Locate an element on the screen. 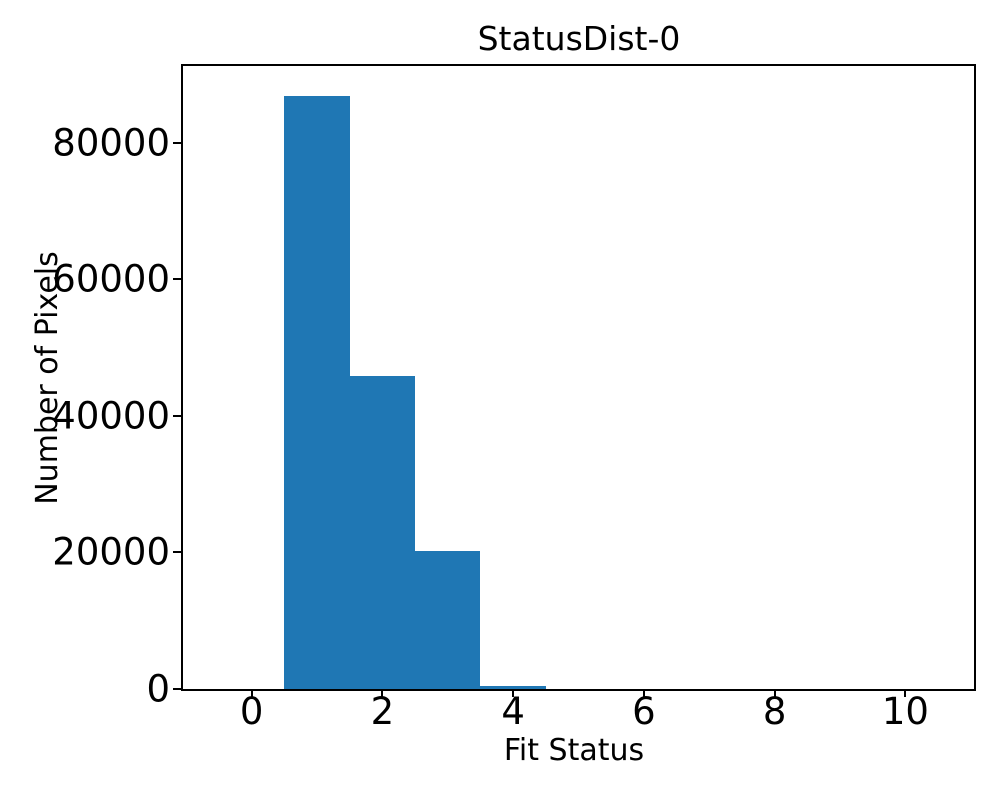  x-tick-label: 10 is located at coordinates (905, 711).